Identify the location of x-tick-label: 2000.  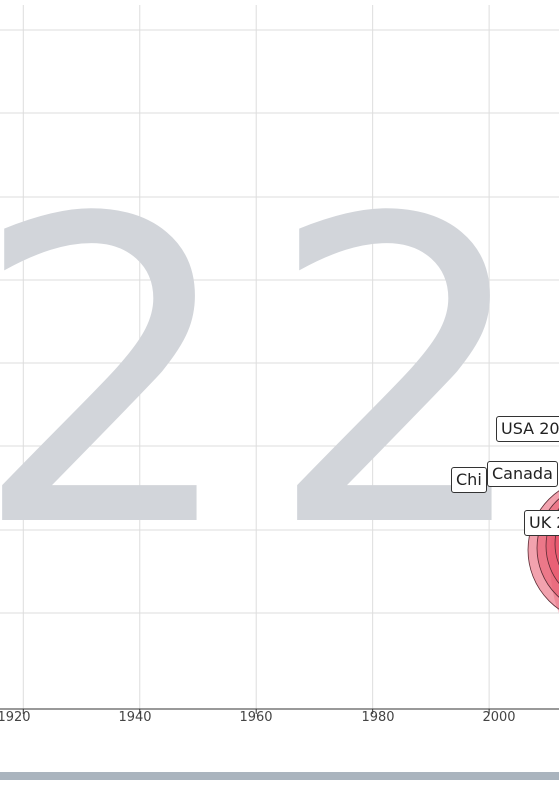
(499, 717).